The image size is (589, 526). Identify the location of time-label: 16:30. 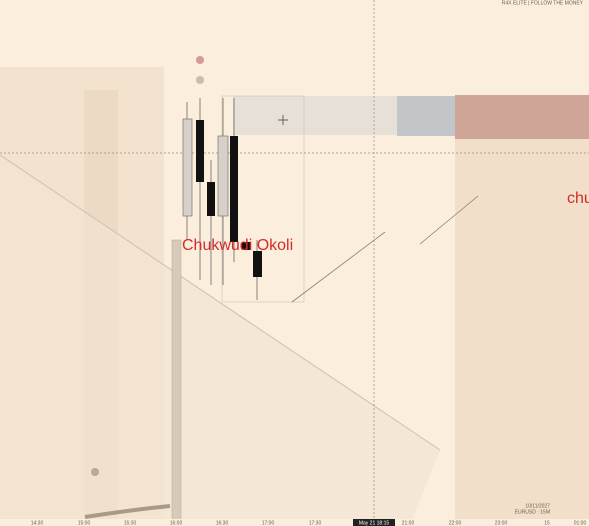
(222, 523).